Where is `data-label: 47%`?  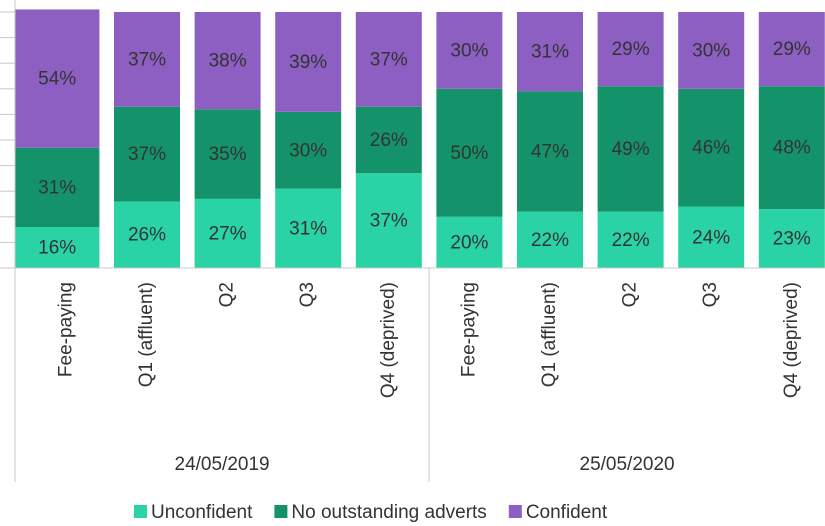 data-label: 47% is located at coordinates (550, 152).